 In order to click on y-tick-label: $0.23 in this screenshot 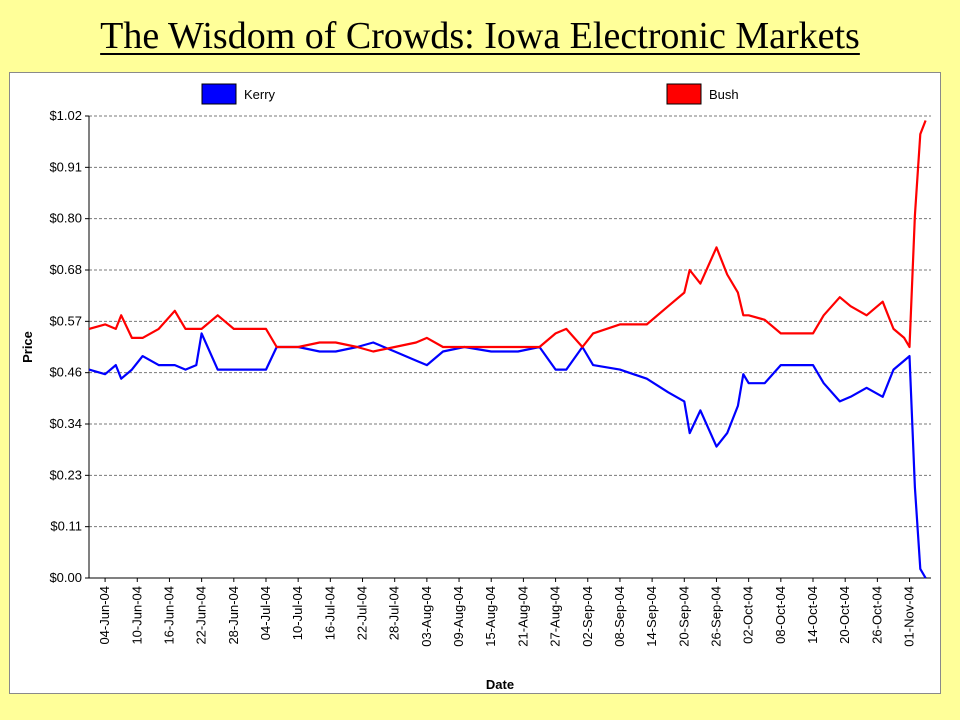, I will do `click(65, 474)`.